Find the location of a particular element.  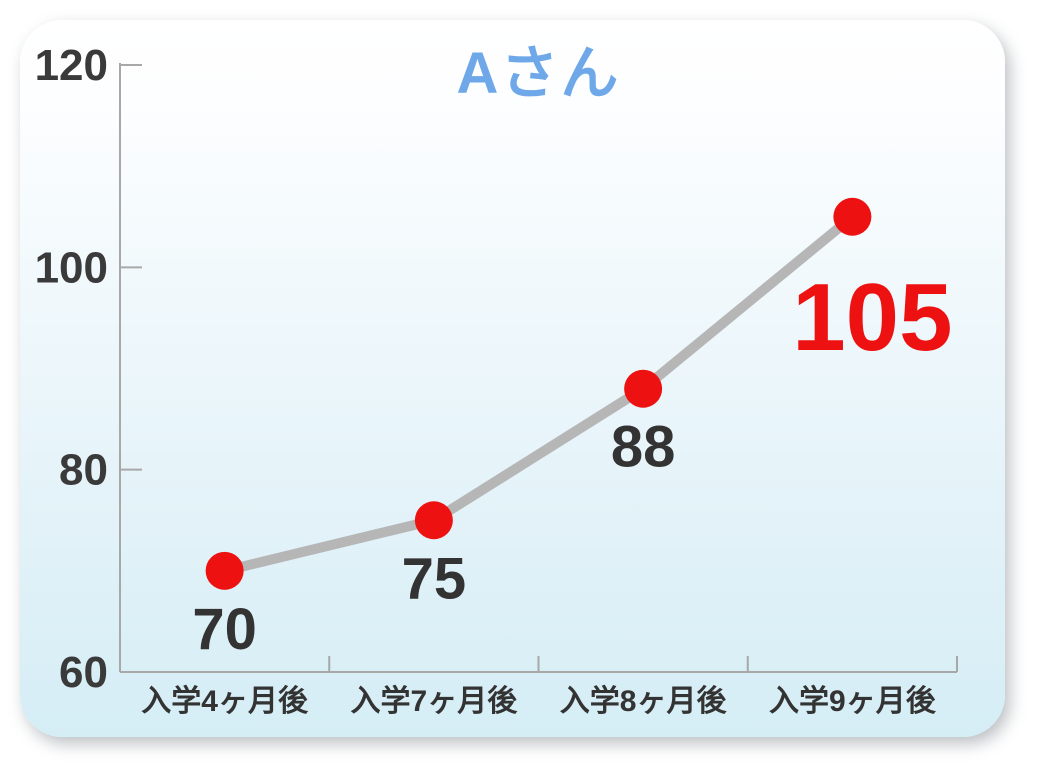

y-tick-label: 120 is located at coordinates (71, 65).